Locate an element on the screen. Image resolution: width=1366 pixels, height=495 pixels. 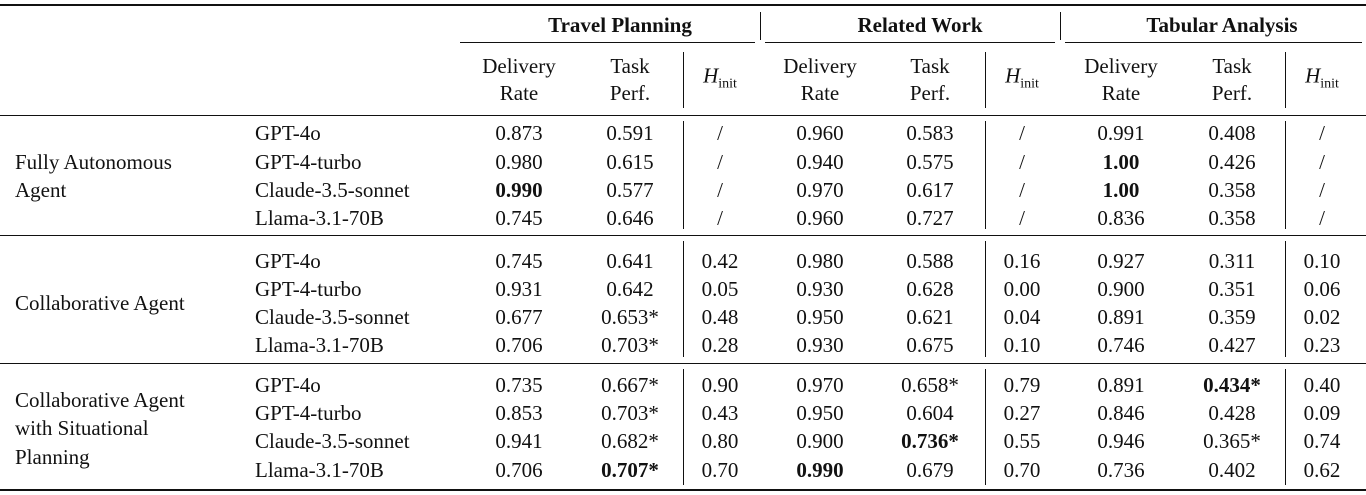
cell: 0.836 is located at coordinates (1121, 218).